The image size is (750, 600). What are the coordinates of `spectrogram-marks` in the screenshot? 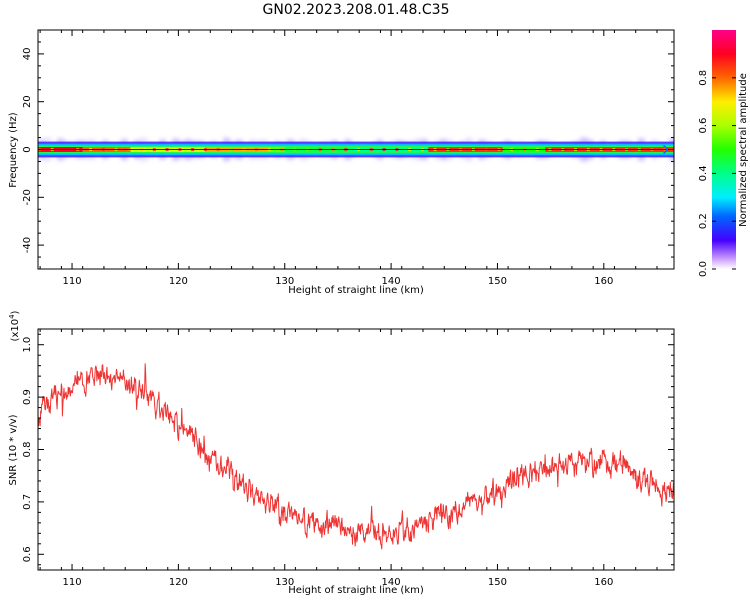 It's located at (356, 149).